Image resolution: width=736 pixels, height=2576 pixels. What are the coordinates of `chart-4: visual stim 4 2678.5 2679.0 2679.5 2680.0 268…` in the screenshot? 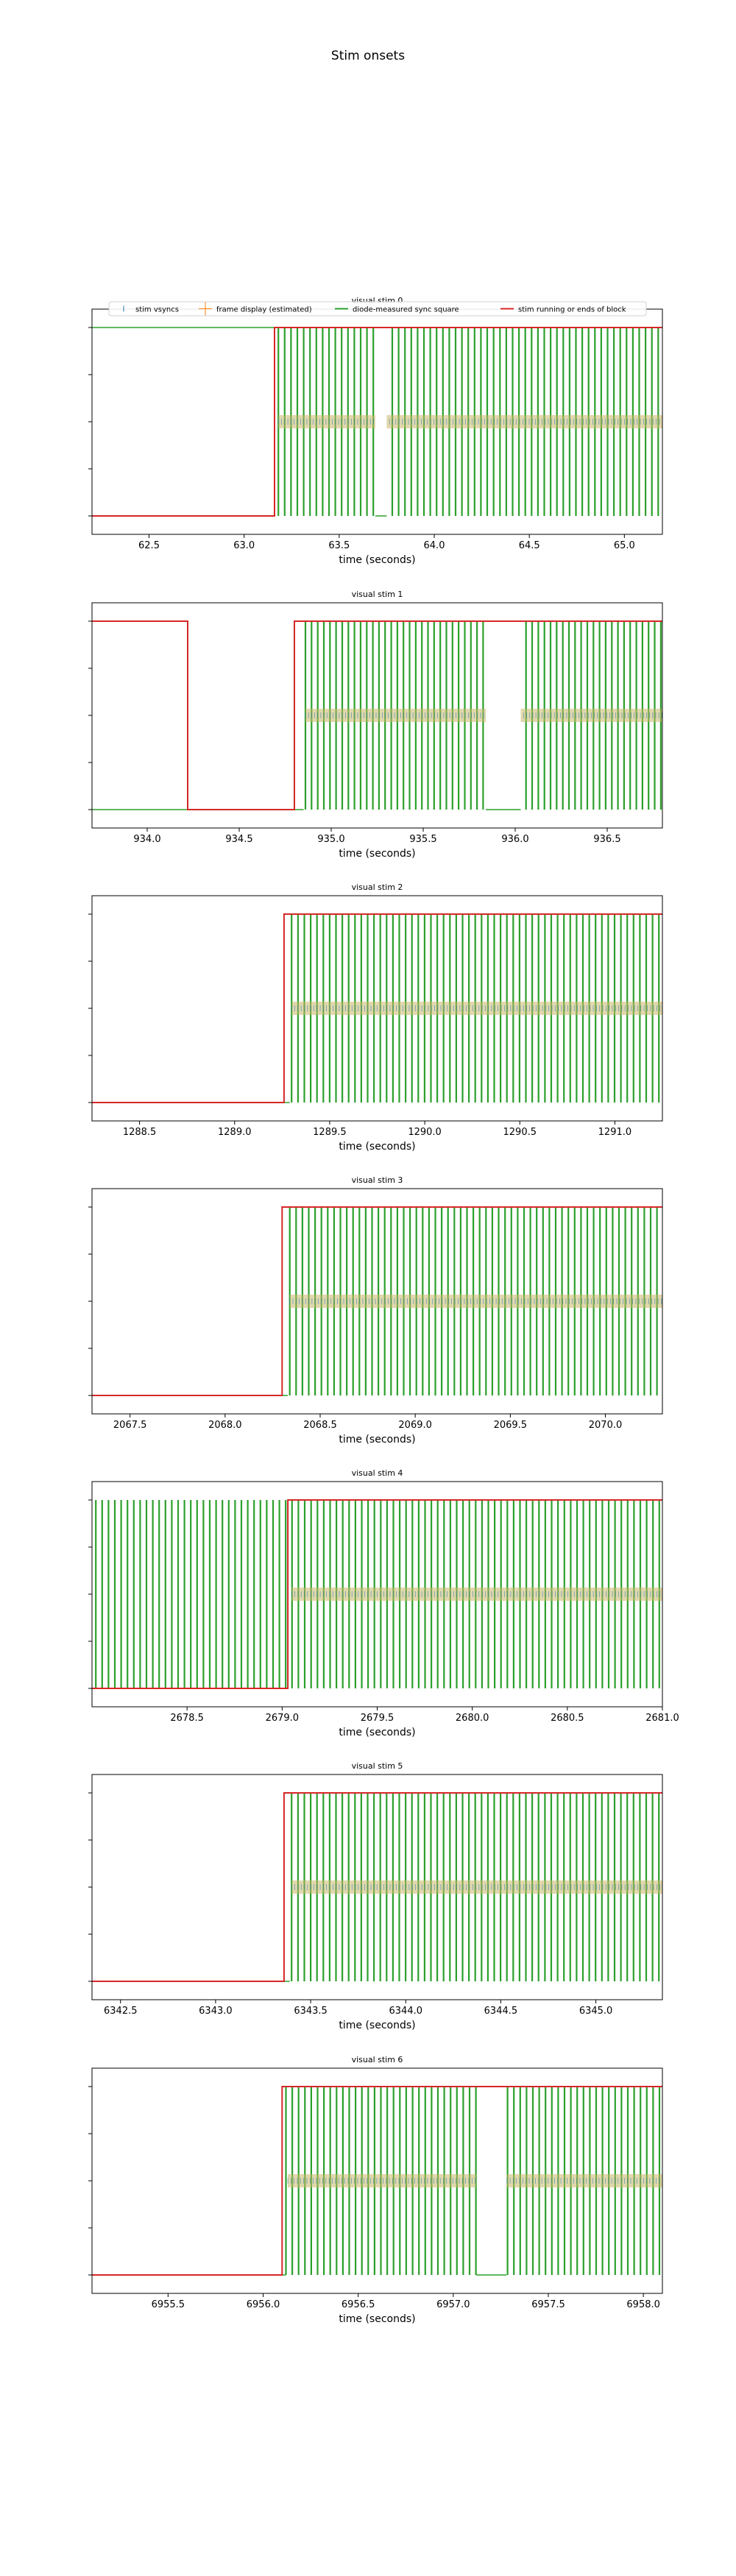 It's located at (383, 1603).